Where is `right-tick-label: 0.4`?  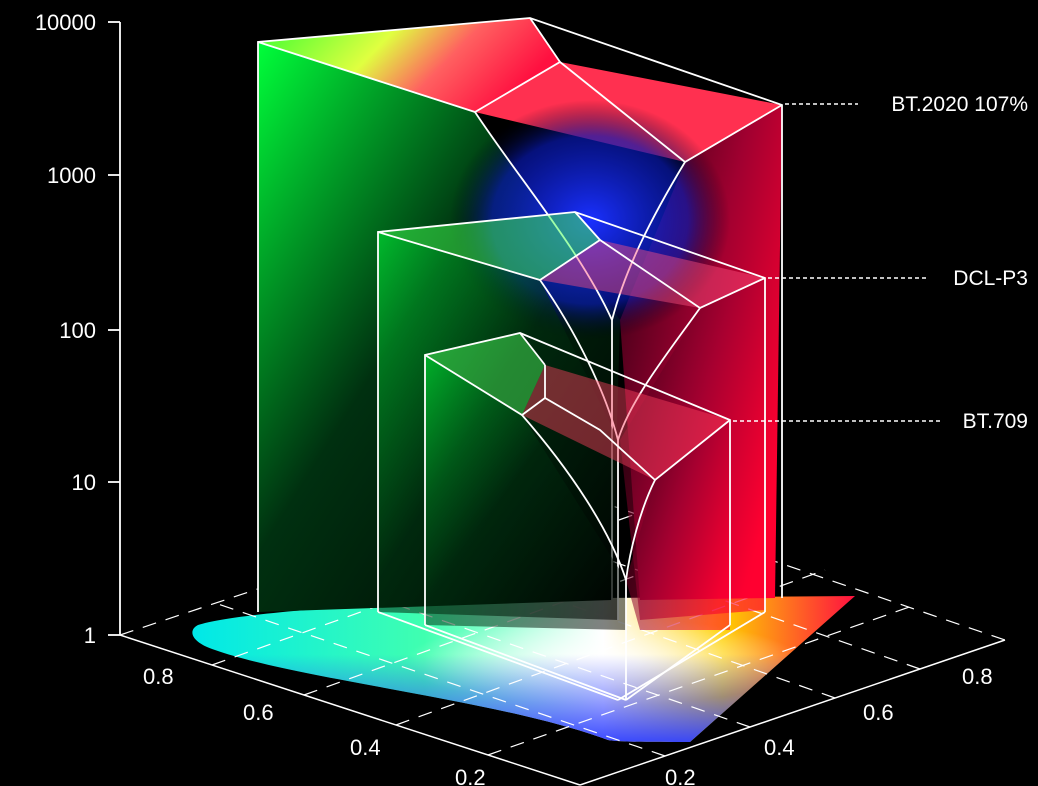 right-tick-label: 0.4 is located at coordinates (779, 747).